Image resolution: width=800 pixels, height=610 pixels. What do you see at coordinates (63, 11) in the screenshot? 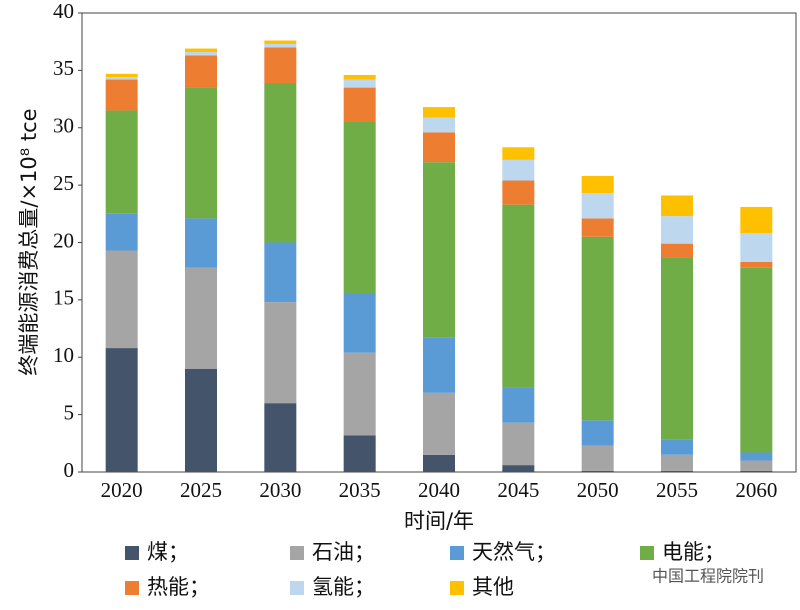
I see `y-tick-label: 40` at bounding box center [63, 11].